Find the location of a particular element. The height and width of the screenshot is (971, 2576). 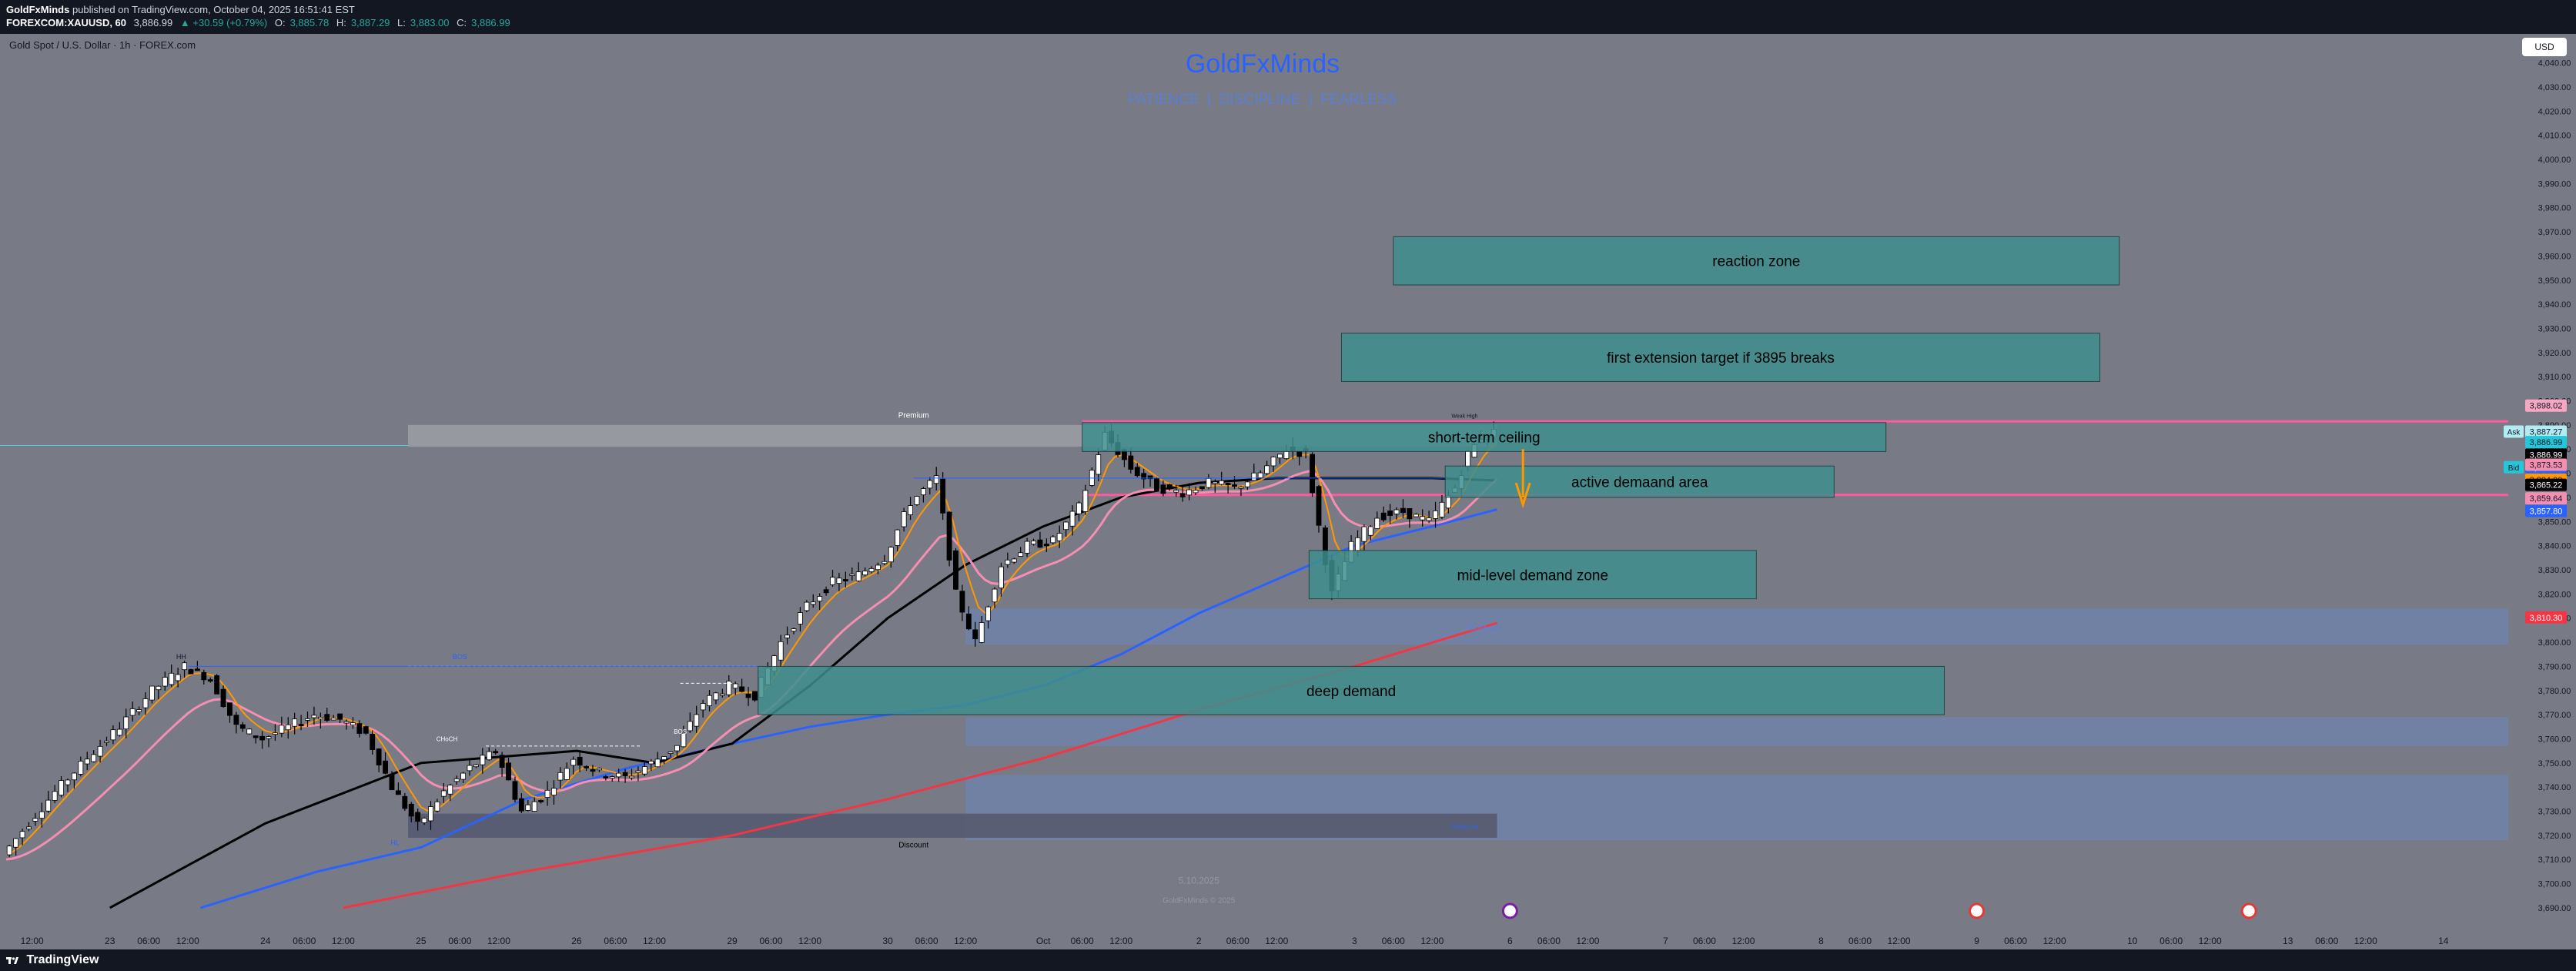

symbol-label: FOREXCOM:XAUUSD, 60 is located at coordinates (67, 22).